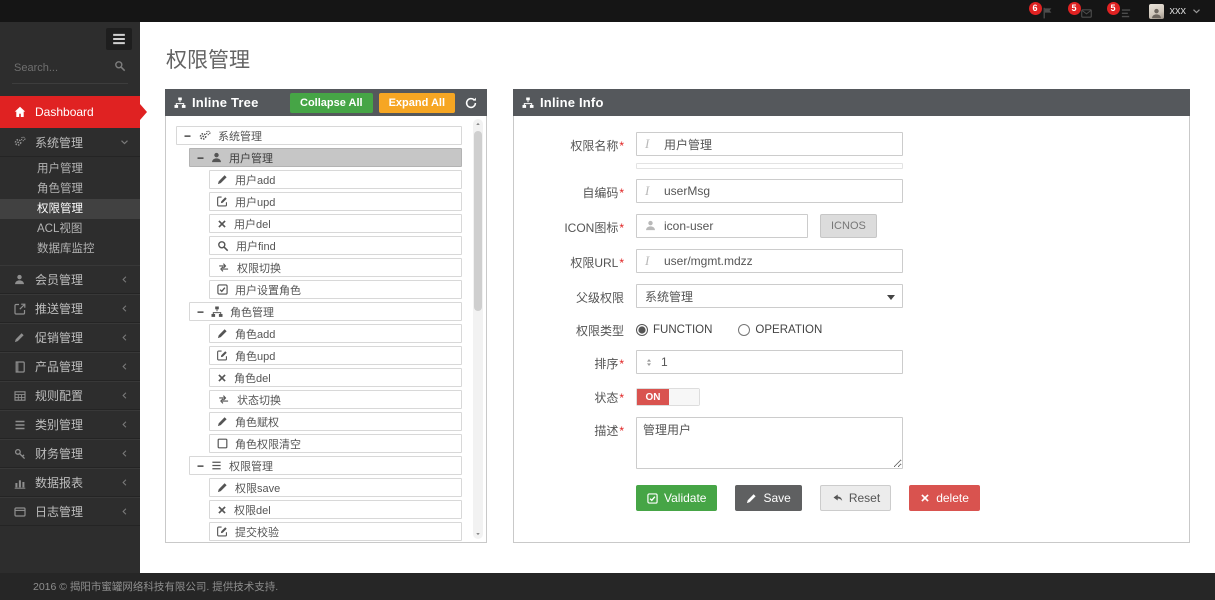 This screenshot has width=1215, height=600. What do you see at coordinates (222, 333) in the screenshot?
I see `pencil-icon` at bounding box center [222, 333].